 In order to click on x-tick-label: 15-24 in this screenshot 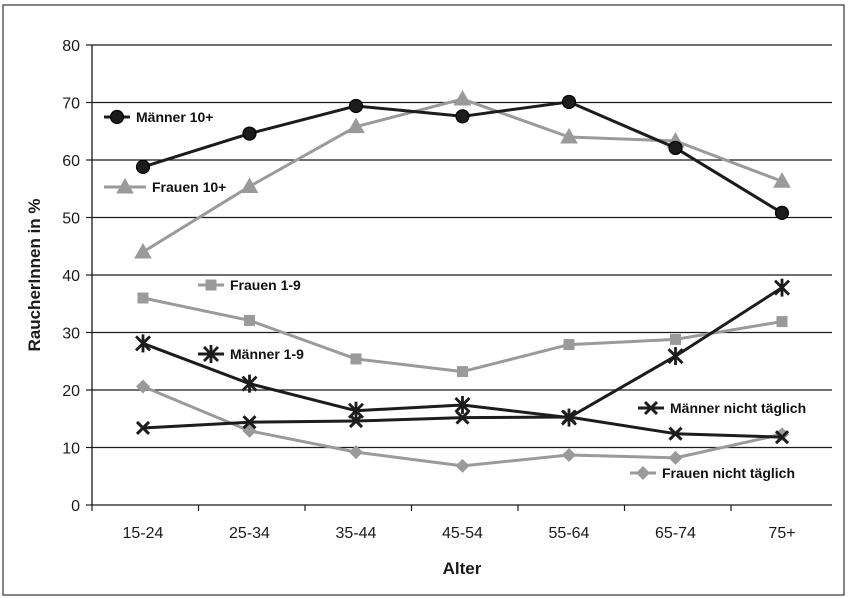, I will do `click(143, 533)`.